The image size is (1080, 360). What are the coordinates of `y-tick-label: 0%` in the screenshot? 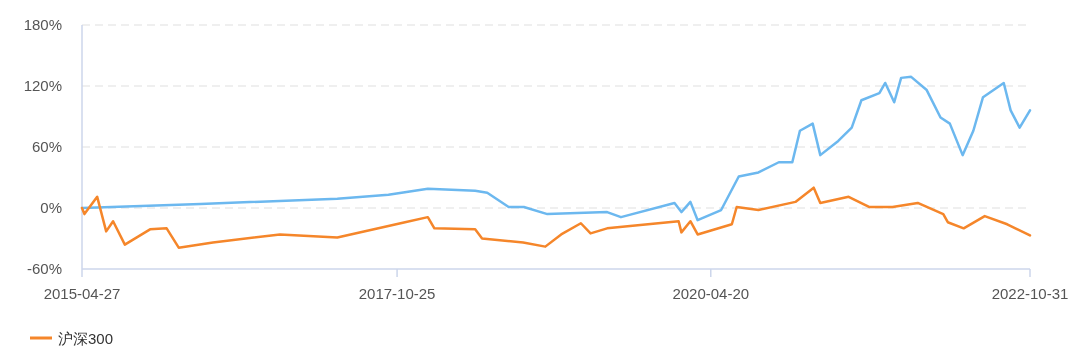 It's located at (51, 207).